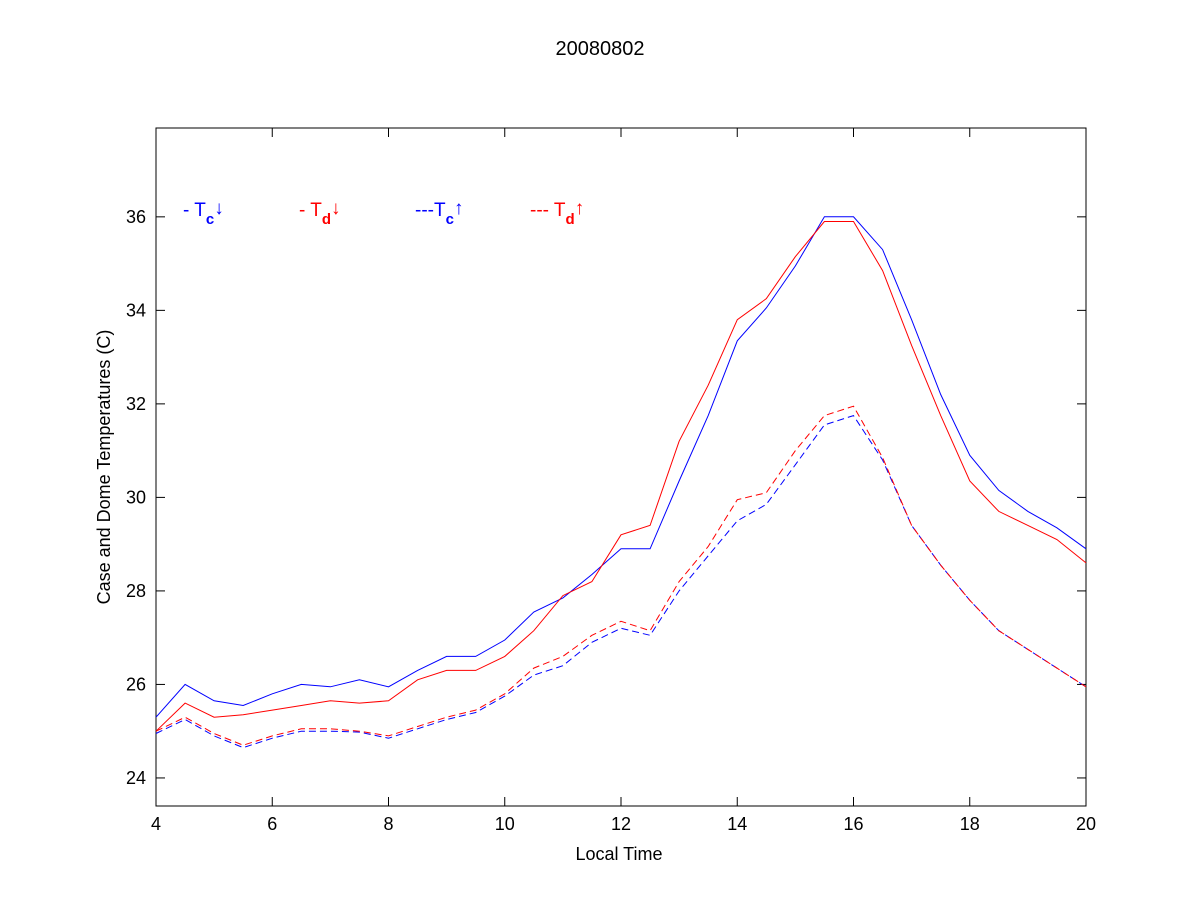 Image resolution: width=1200 pixels, height=905 pixels. I want to click on x-tick-label: 10, so click(505, 824).